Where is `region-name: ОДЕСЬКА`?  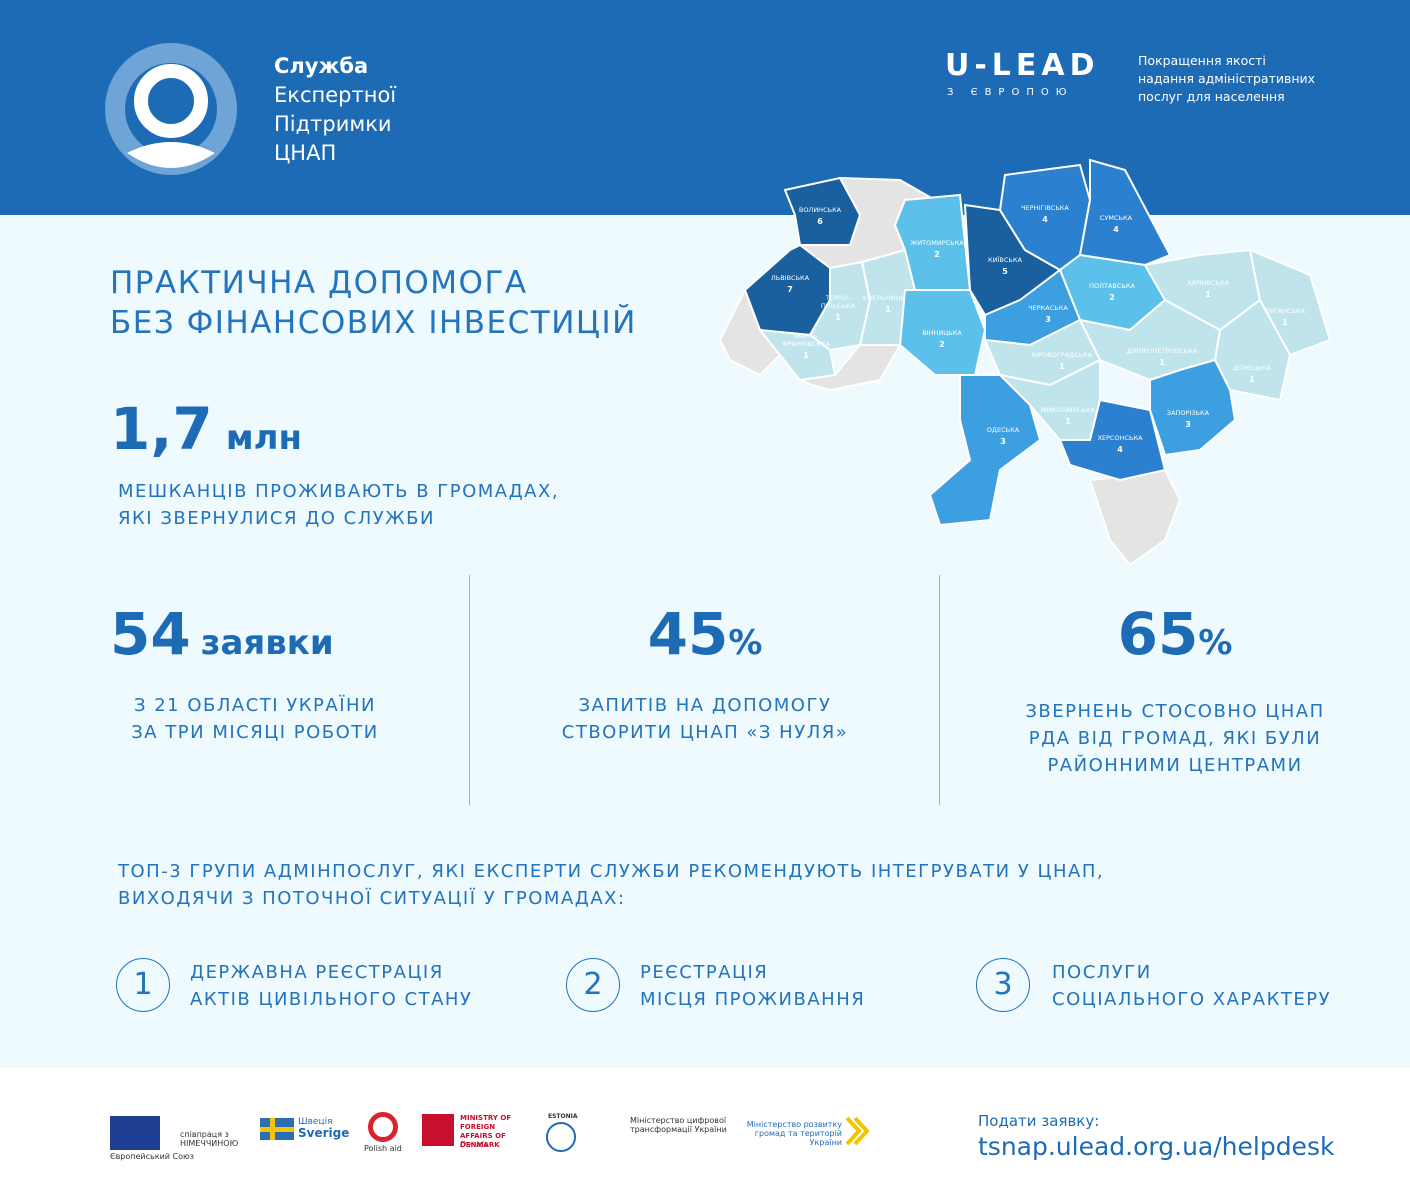
region-name: ОДЕСЬКА is located at coordinates (1003, 430).